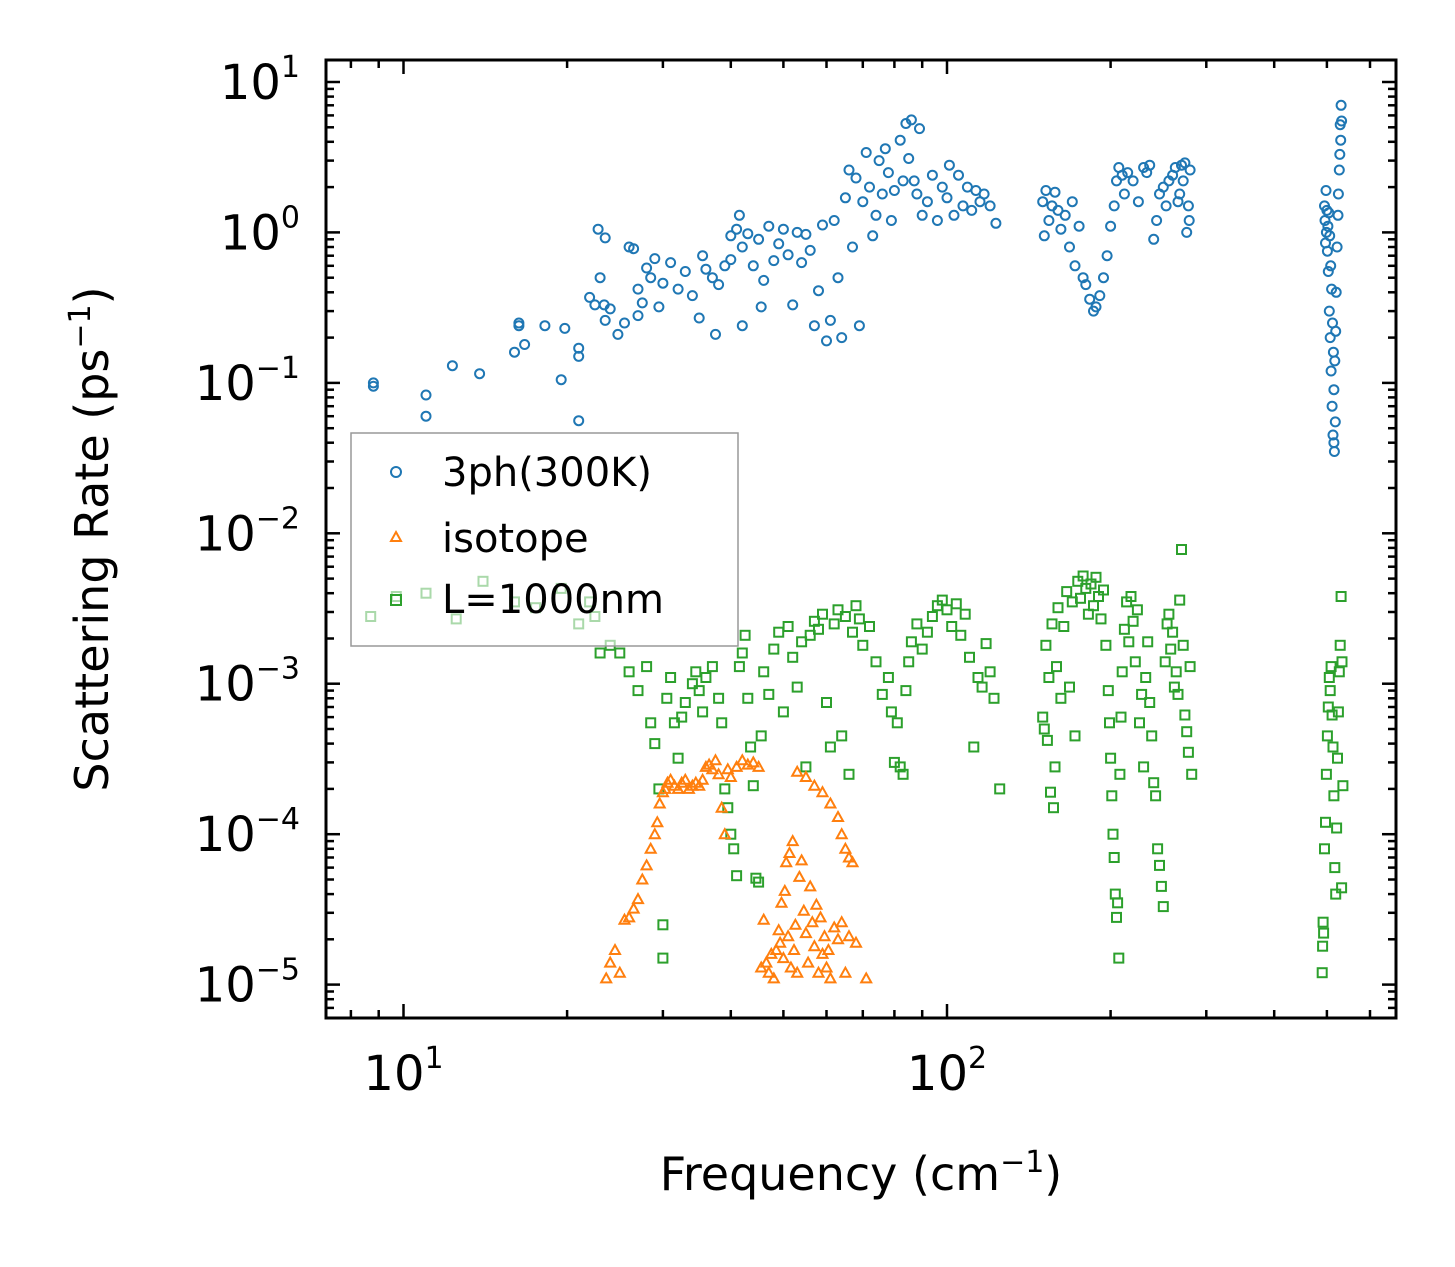 The image size is (1455, 1267). I want to click on x-axis-title: Frequency (cm−1), so click(861, 1173).